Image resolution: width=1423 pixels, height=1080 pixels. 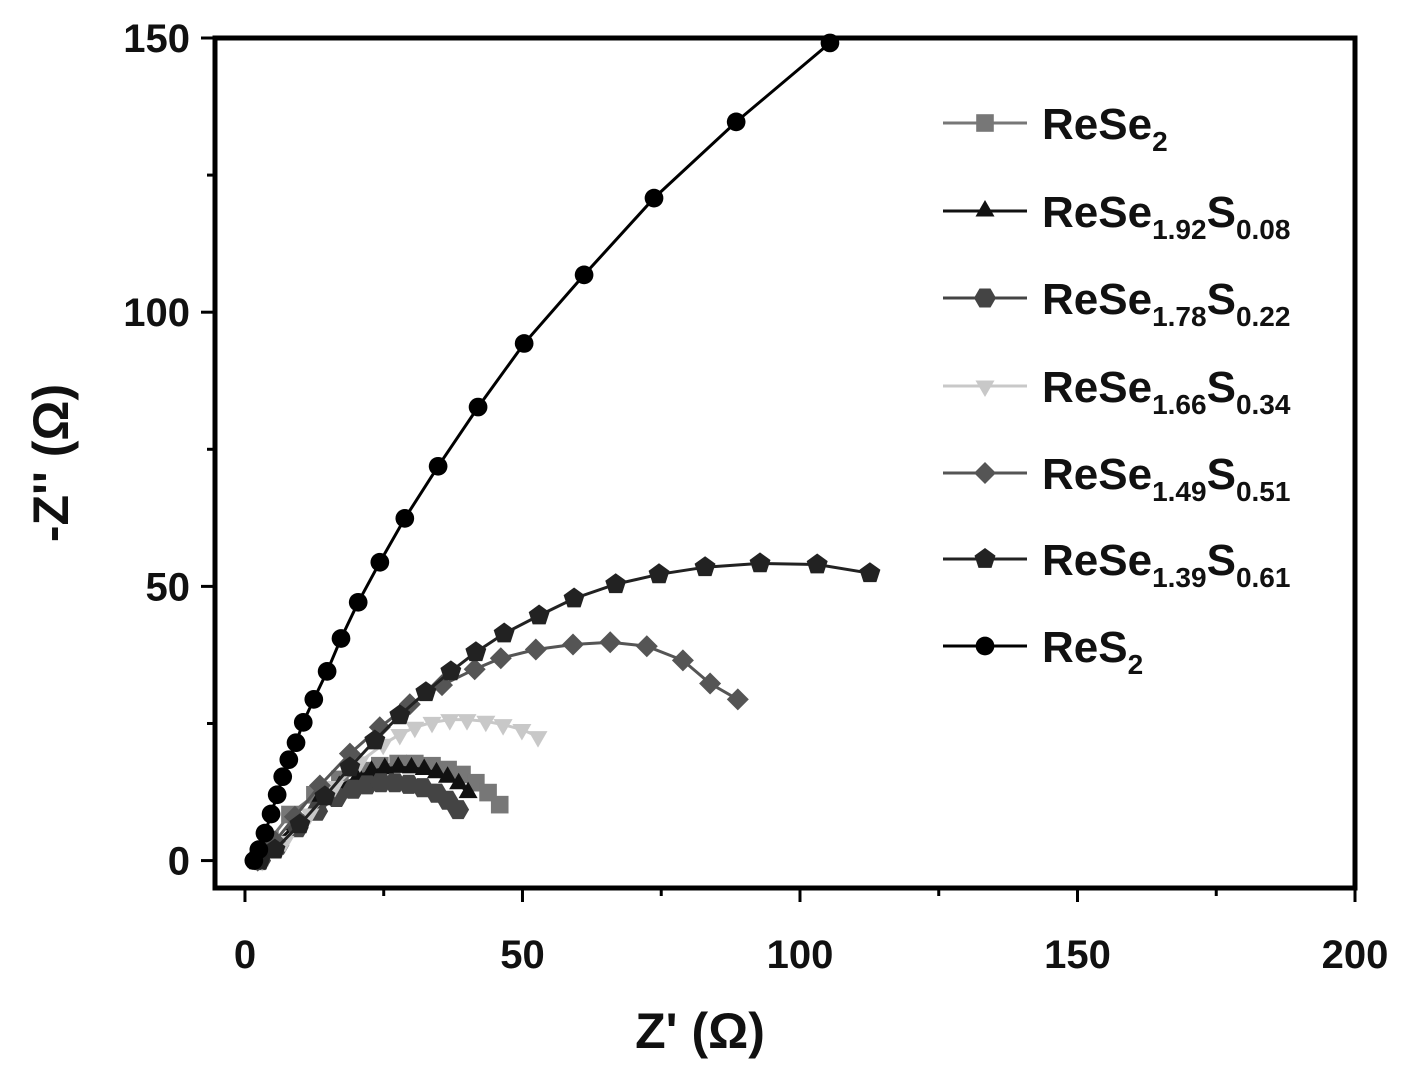 What do you see at coordinates (51, 463) in the screenshot?
I see `y-axis-title: -Z'' (Ω)` at bounding box center [51, 463].